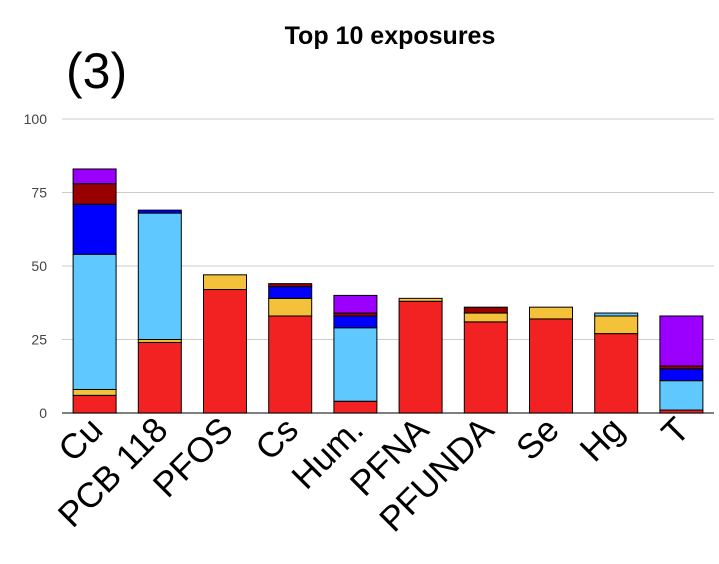  I want to click on x-tick-label: Hg, so click(602, 439).